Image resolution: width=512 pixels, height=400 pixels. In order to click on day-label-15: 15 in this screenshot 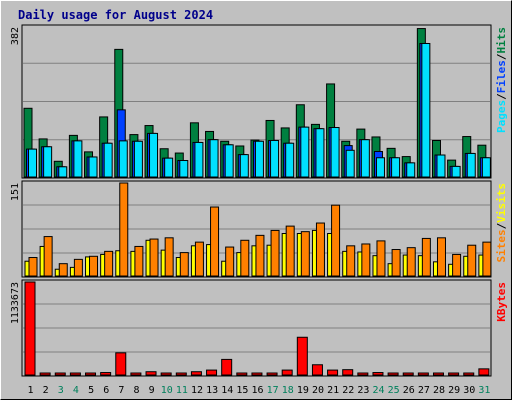, I will do `click(242, 390)`.